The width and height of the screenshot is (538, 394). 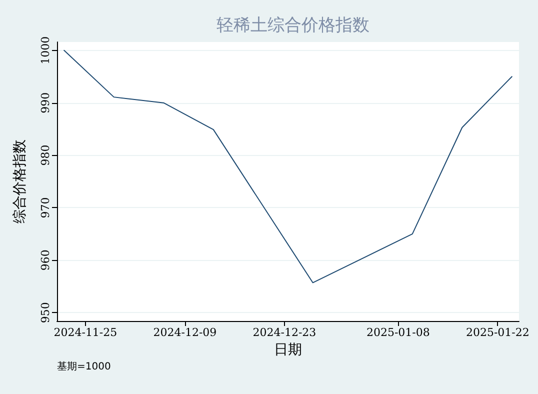 What do you see at coordinates (284, 332) in the screenshot?
I see `x-tick-label: 2024-12-23` at bounding box center [284, 332].